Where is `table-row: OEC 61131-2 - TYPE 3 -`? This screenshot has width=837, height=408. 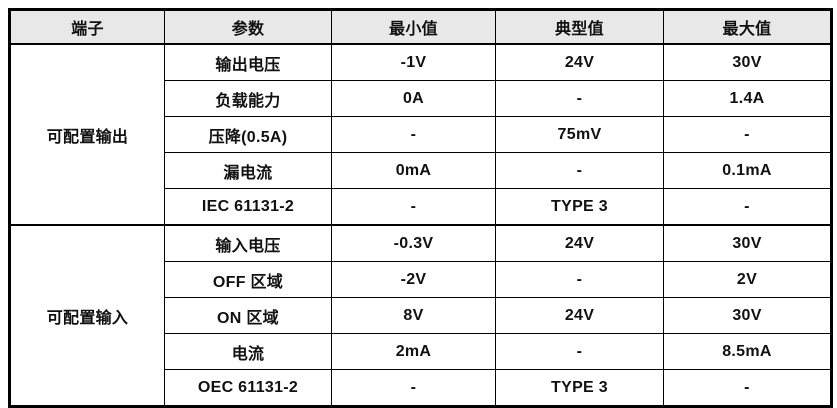 table-row: OEC 61131-2 - TYPE 3 - is located at coordinates (421, 388).